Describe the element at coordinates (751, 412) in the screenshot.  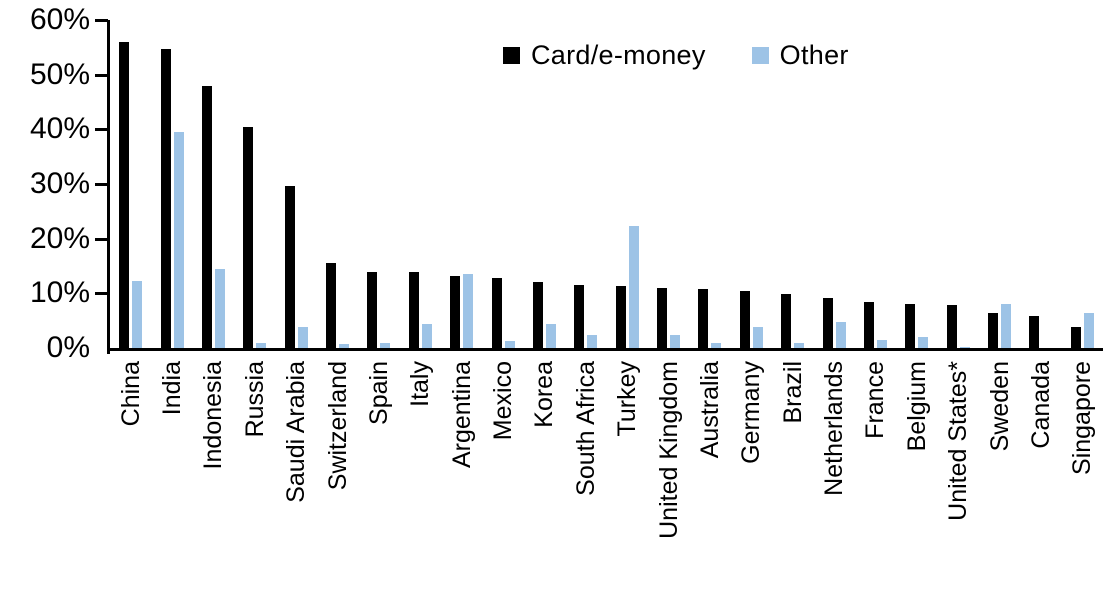
I see `x-category-label: Germany` at that location.